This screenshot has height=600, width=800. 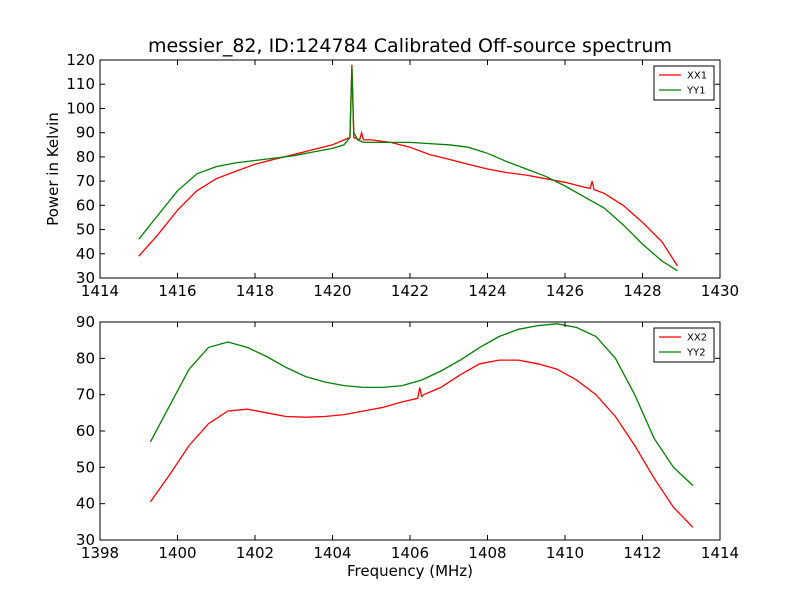 I want to click on y-axis-label: Power in Kelvin, so click(x=53, y=169).